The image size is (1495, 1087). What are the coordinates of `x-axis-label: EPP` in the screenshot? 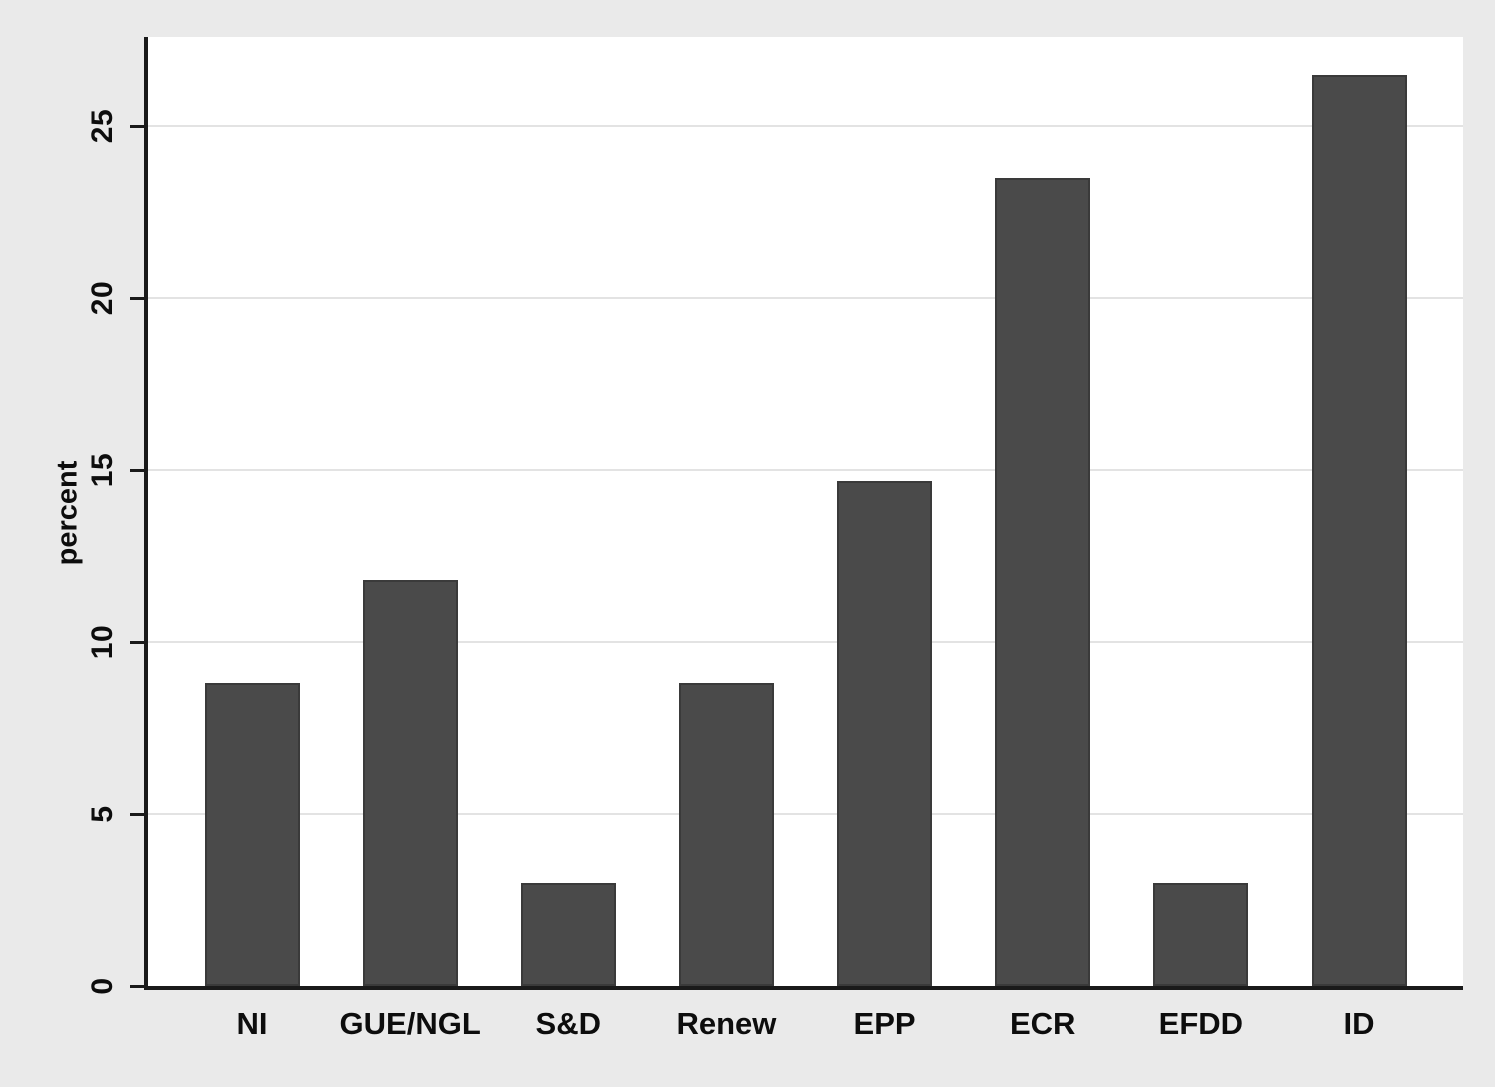 It's located at (884, 1023).